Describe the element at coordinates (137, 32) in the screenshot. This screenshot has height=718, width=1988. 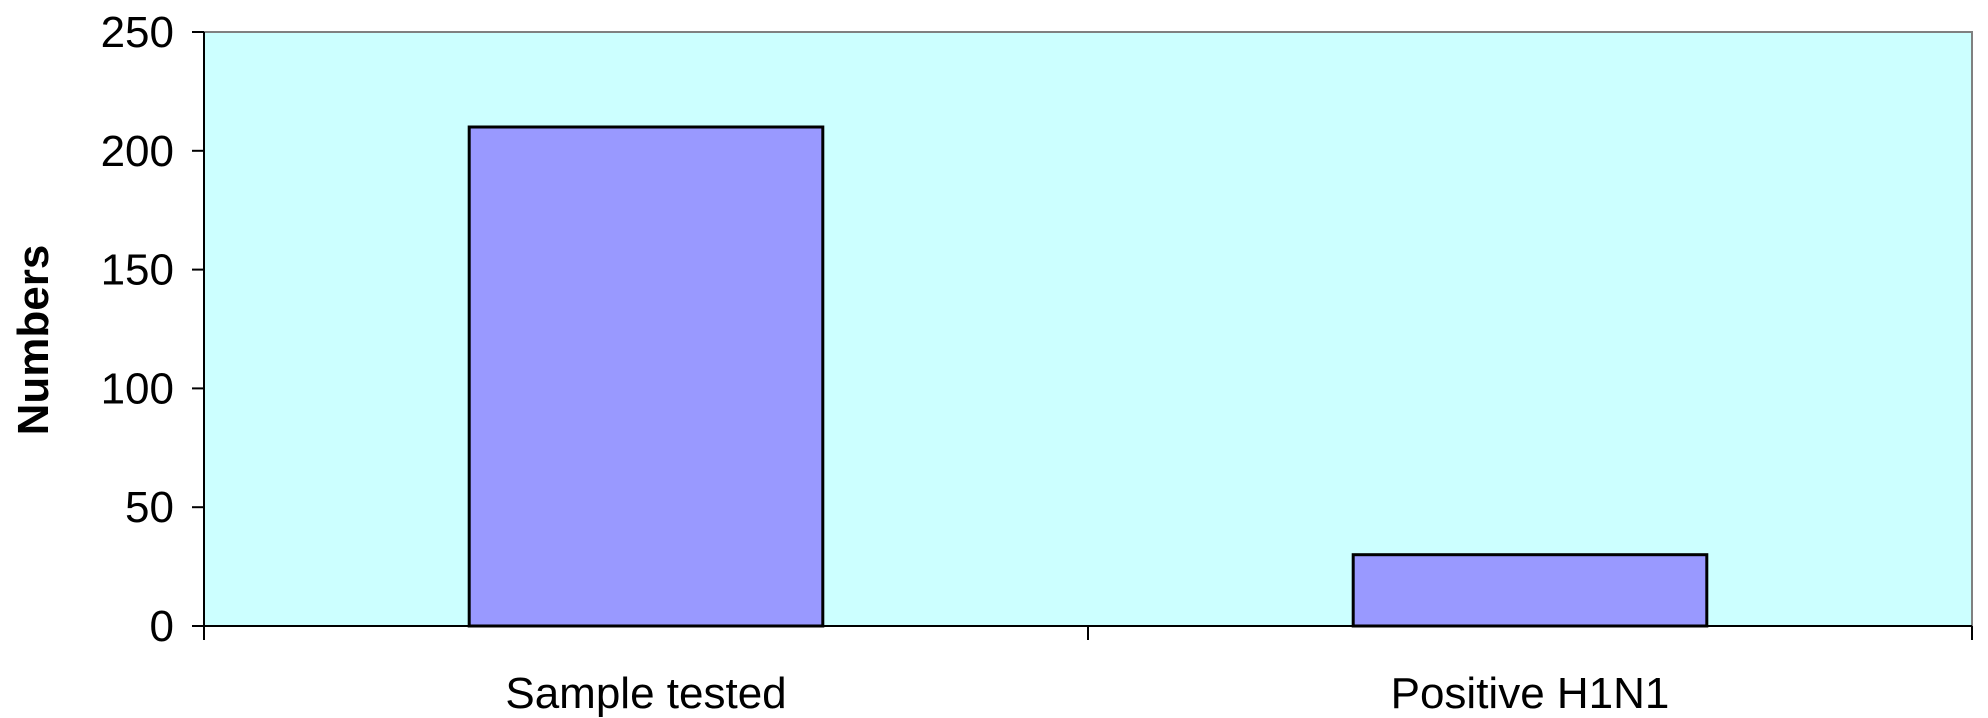
I see `y-tick-label: 250` at that location.